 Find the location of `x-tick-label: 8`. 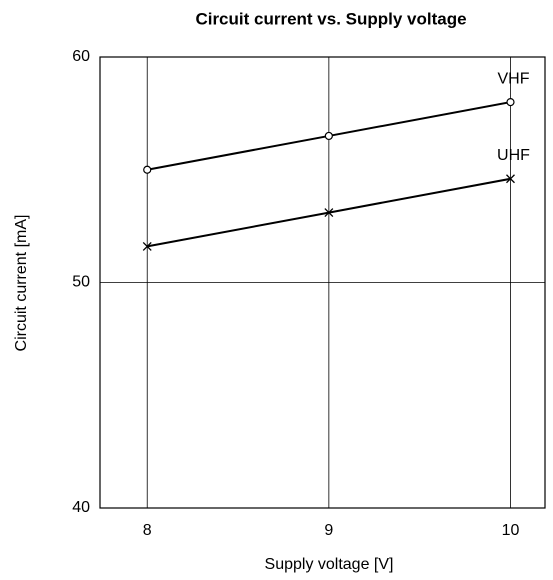

x-tick-label: 8 is located at coordinates (147, 530).